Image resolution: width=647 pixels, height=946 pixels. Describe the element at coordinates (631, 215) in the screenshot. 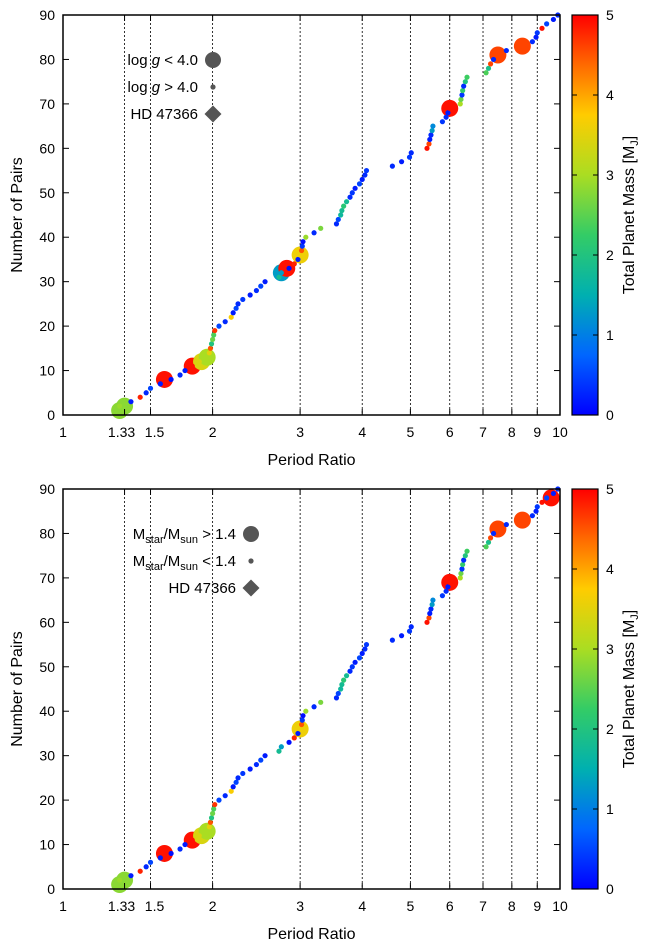

I see `colorbar-title: Total Planet Mass [MJ]` at that location.